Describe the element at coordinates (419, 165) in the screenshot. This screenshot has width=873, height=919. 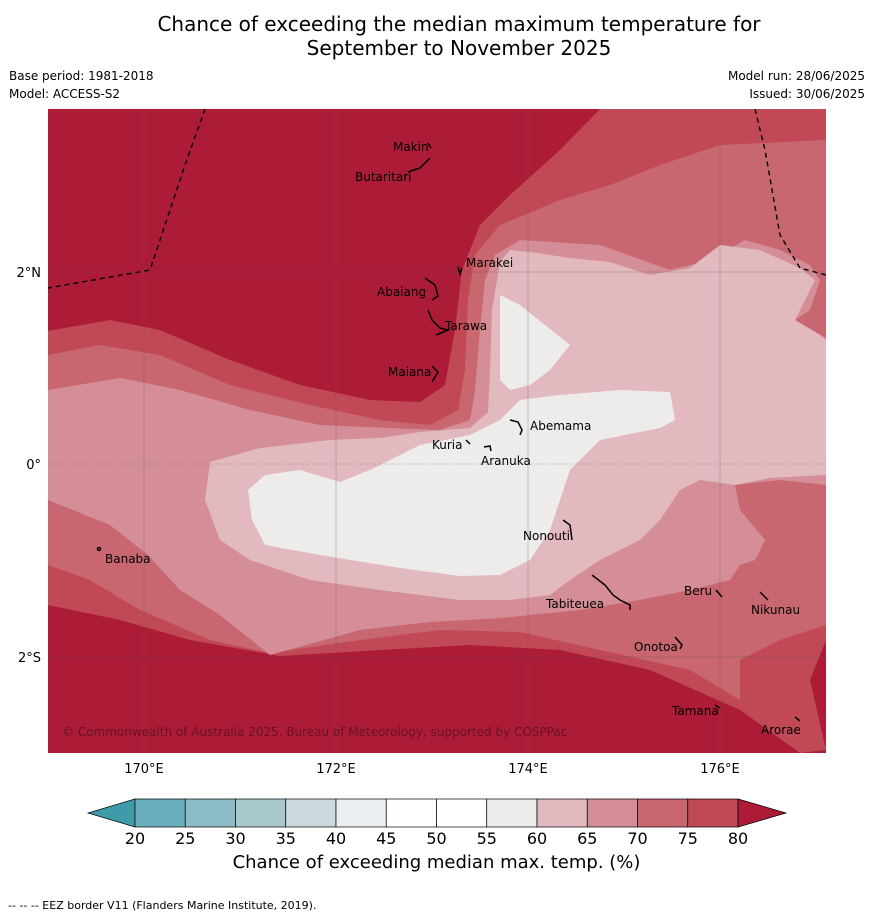
I see `island-butaritari` at that location.